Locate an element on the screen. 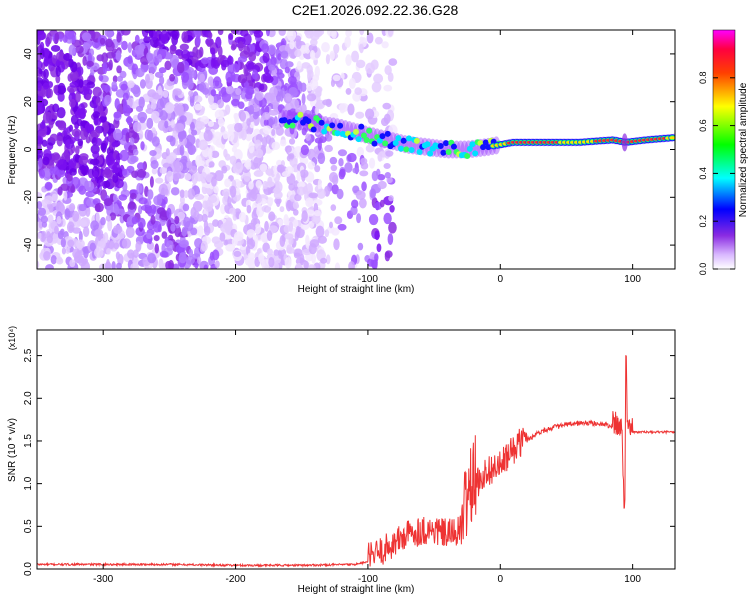 The height and width of the screenshot is (600, 750). colorbar-tick-label: 0.6 is located at coordinates (703, 125).